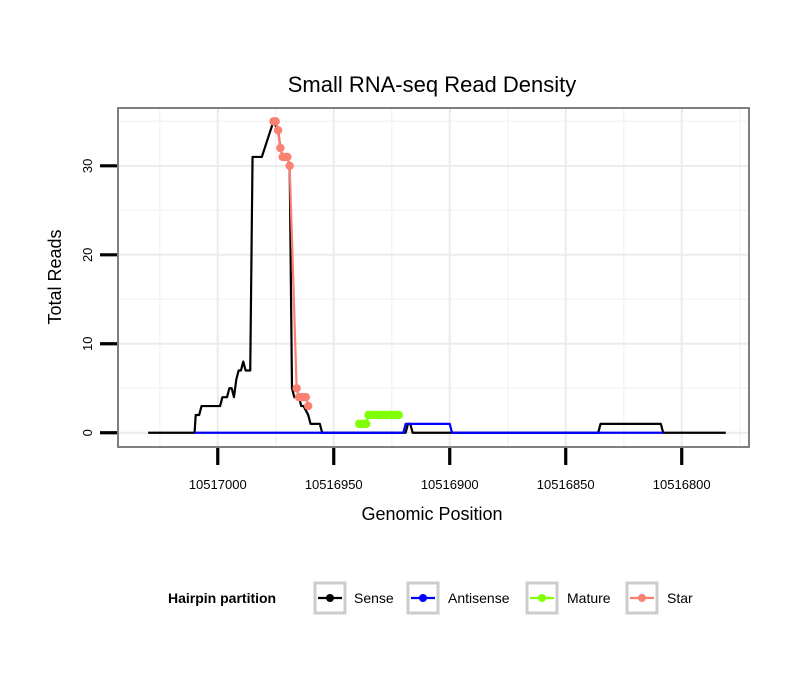 Image resolution: width=810 pixels, height=690 pixels. I want to click on y-tick-label: 10, so click(87, 344).